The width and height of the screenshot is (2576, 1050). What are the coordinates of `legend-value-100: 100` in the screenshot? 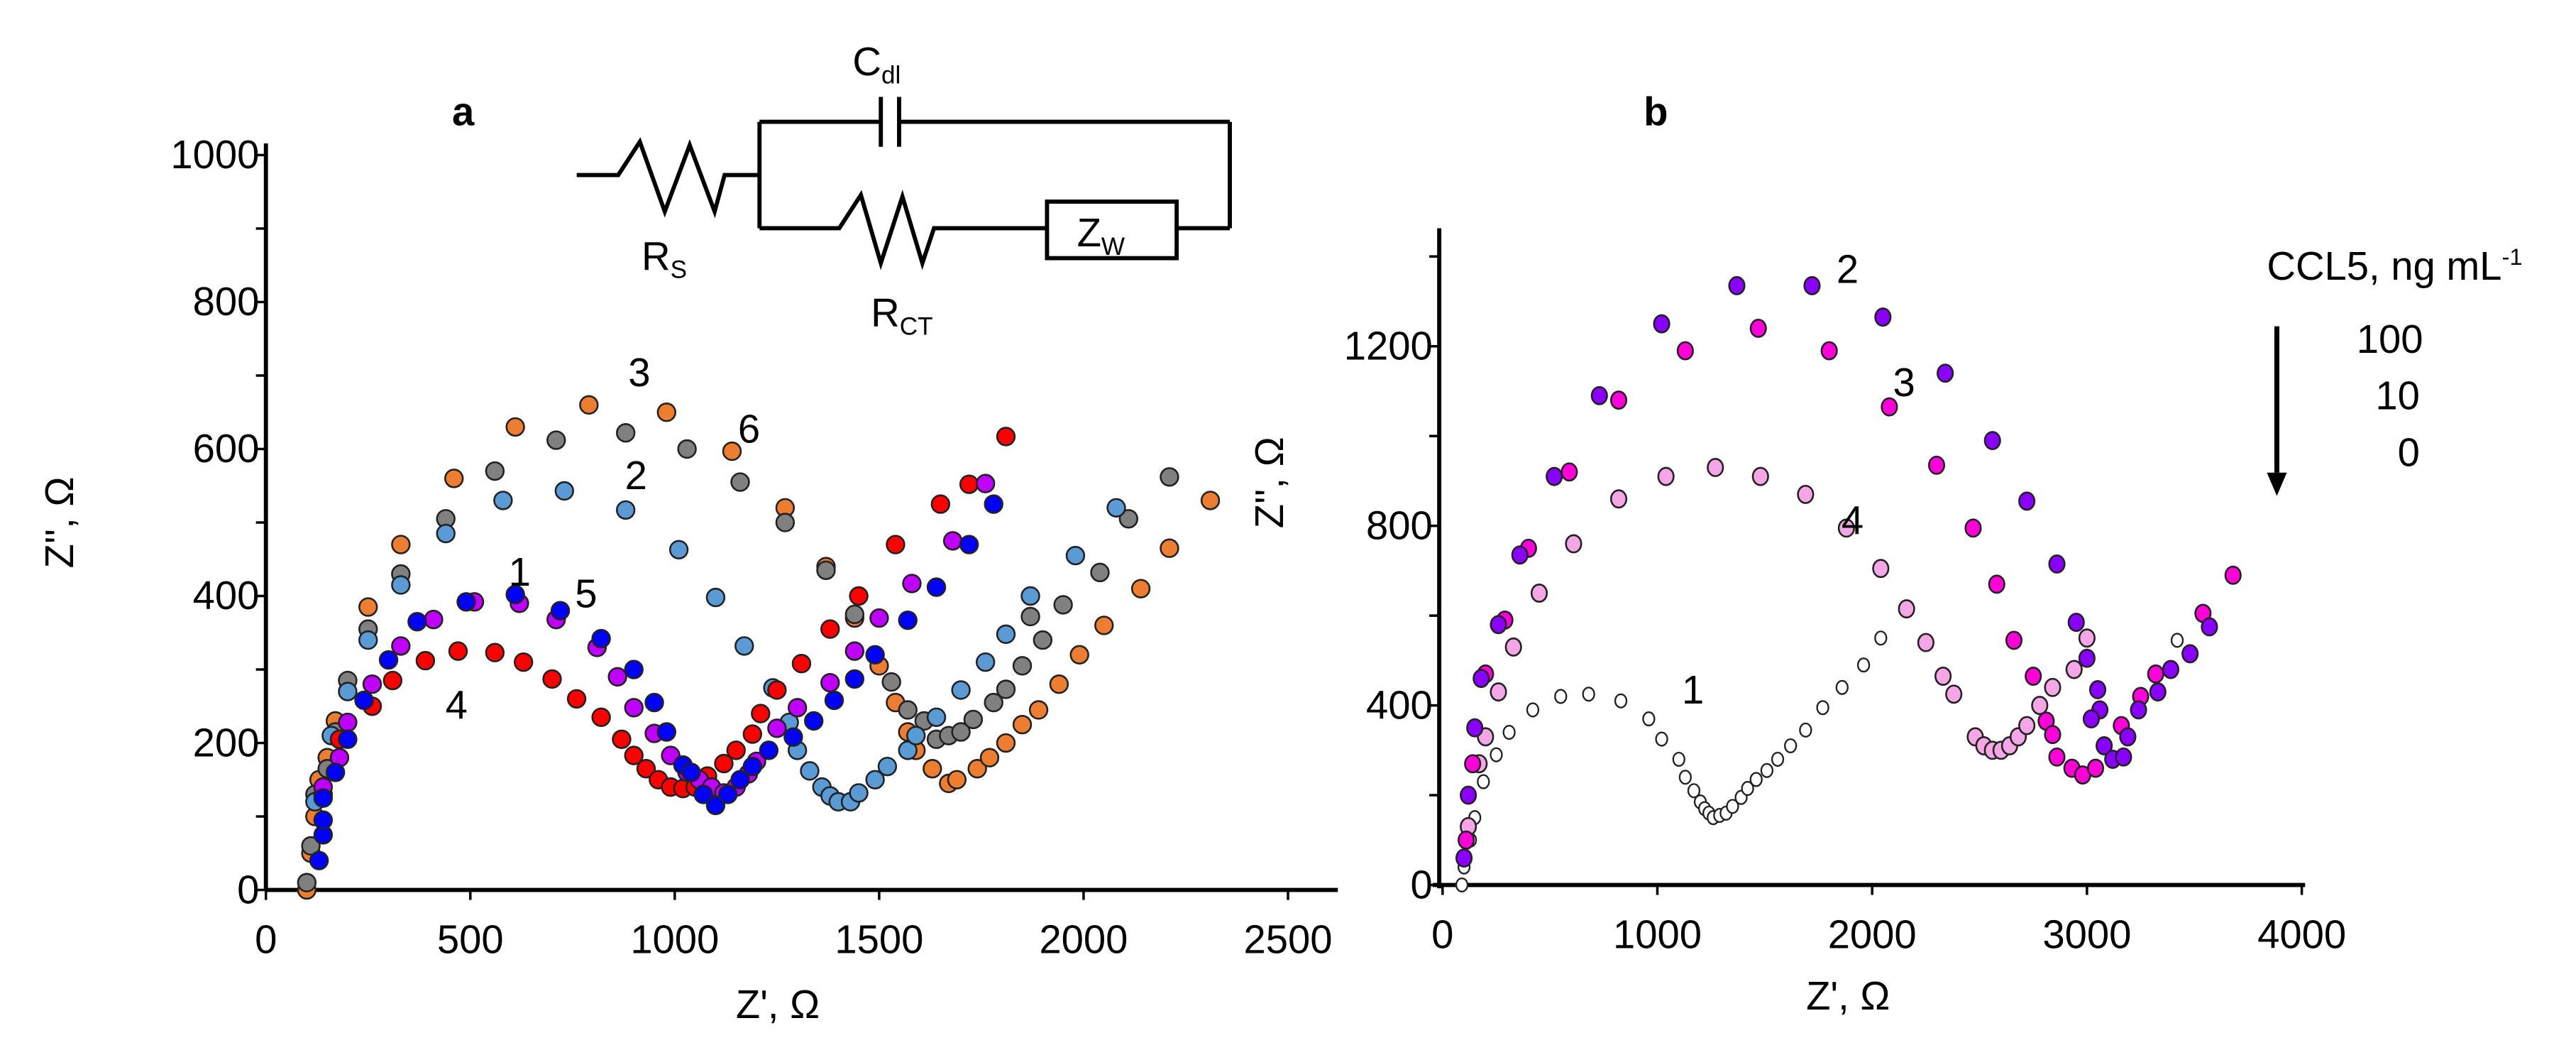 It's located at (2390, 339).